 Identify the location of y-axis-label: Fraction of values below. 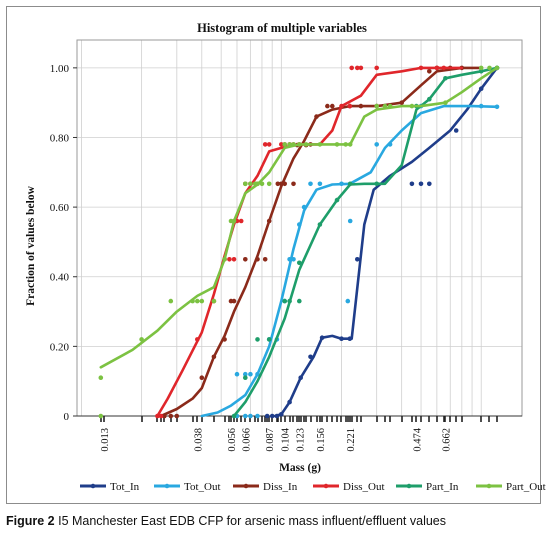
(31, 245).